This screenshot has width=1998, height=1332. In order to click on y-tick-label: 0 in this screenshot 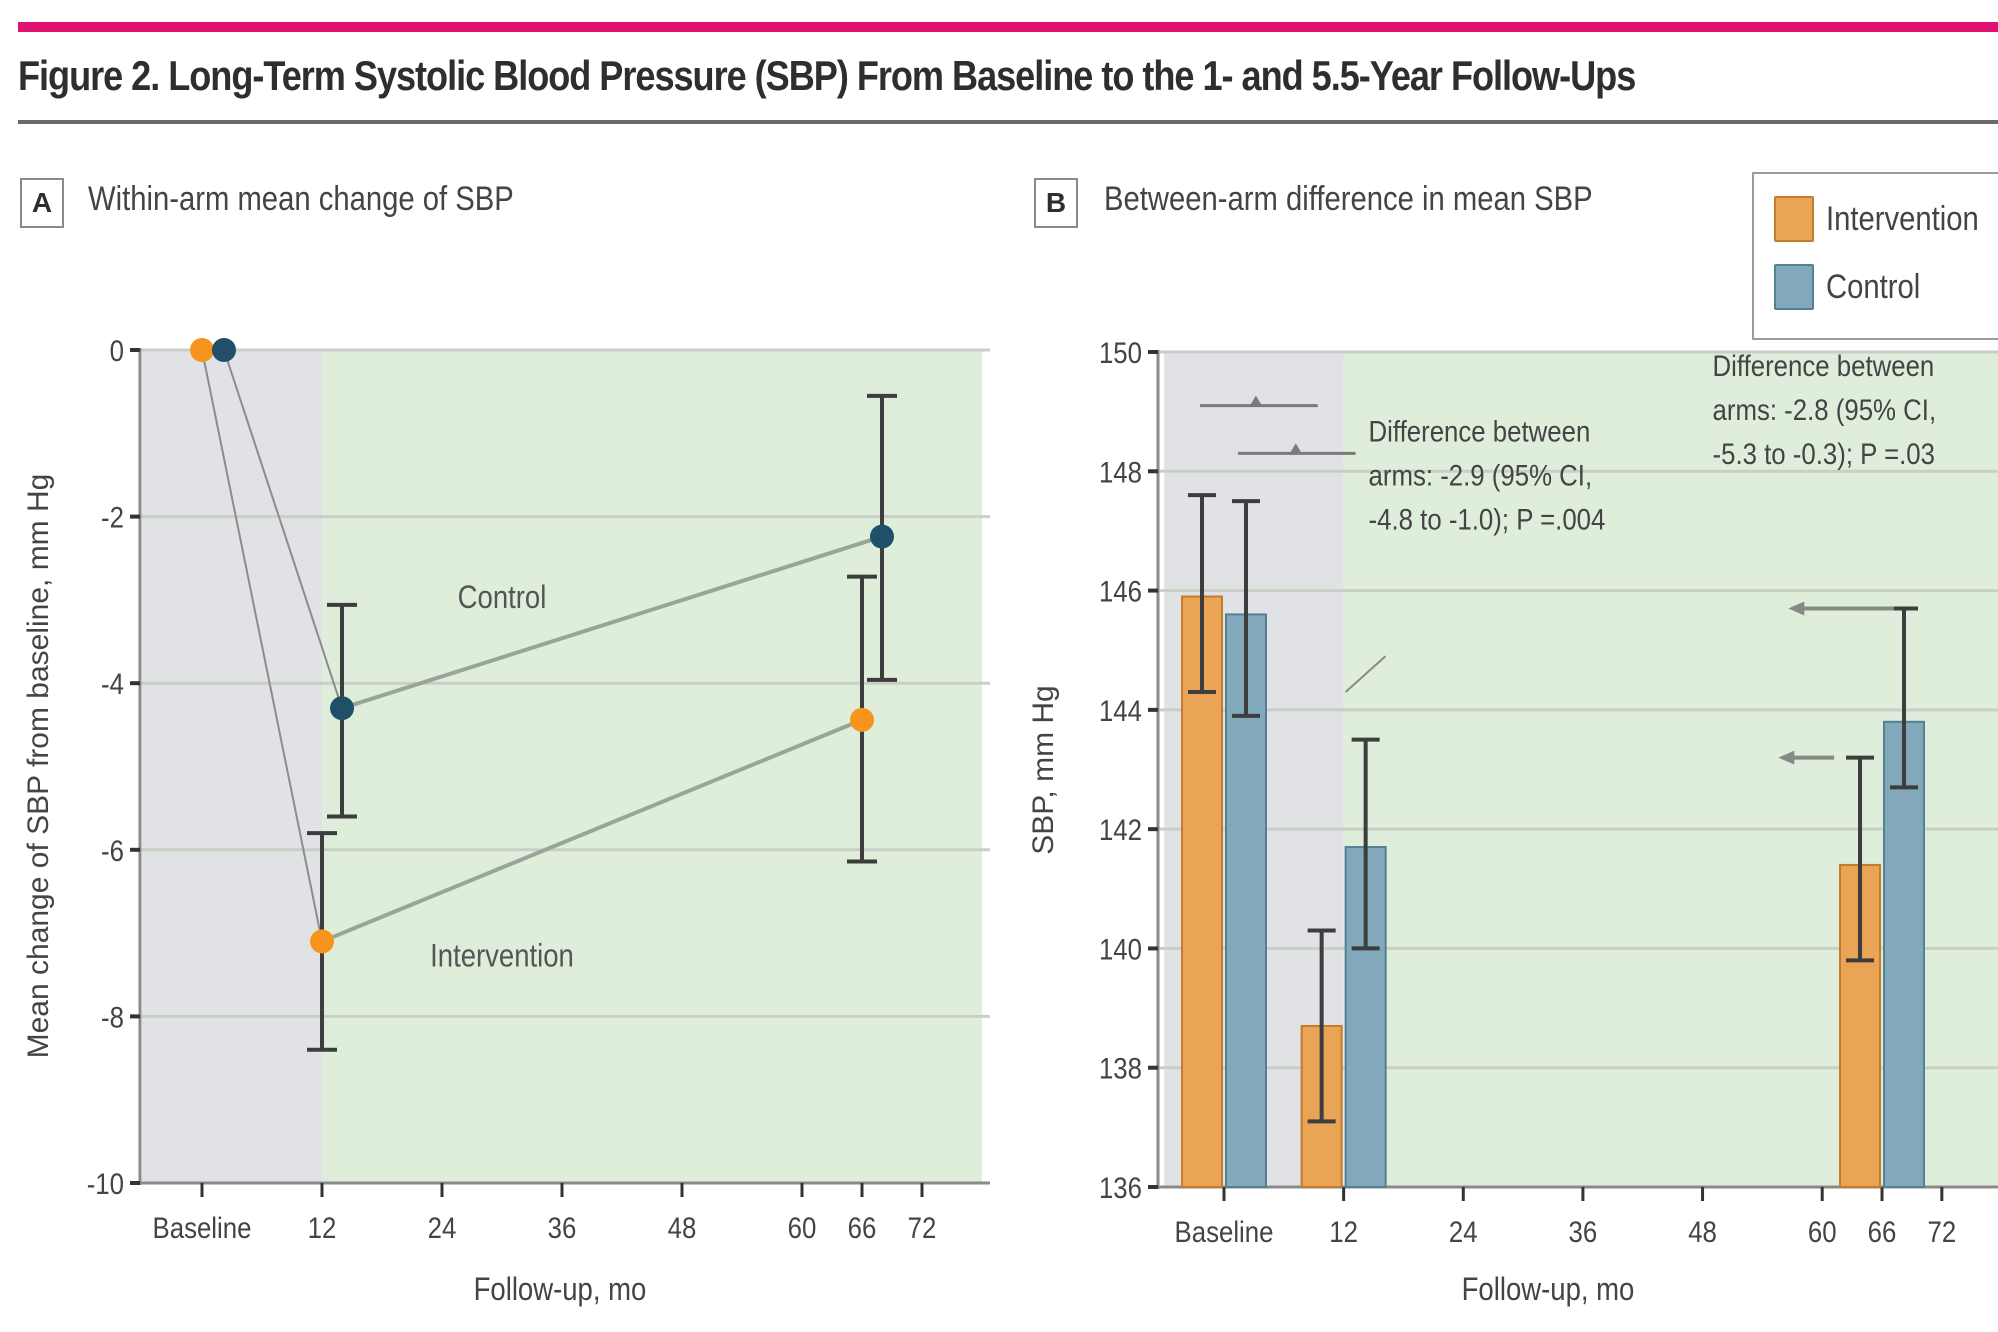, I will do `click(117, 350)`.